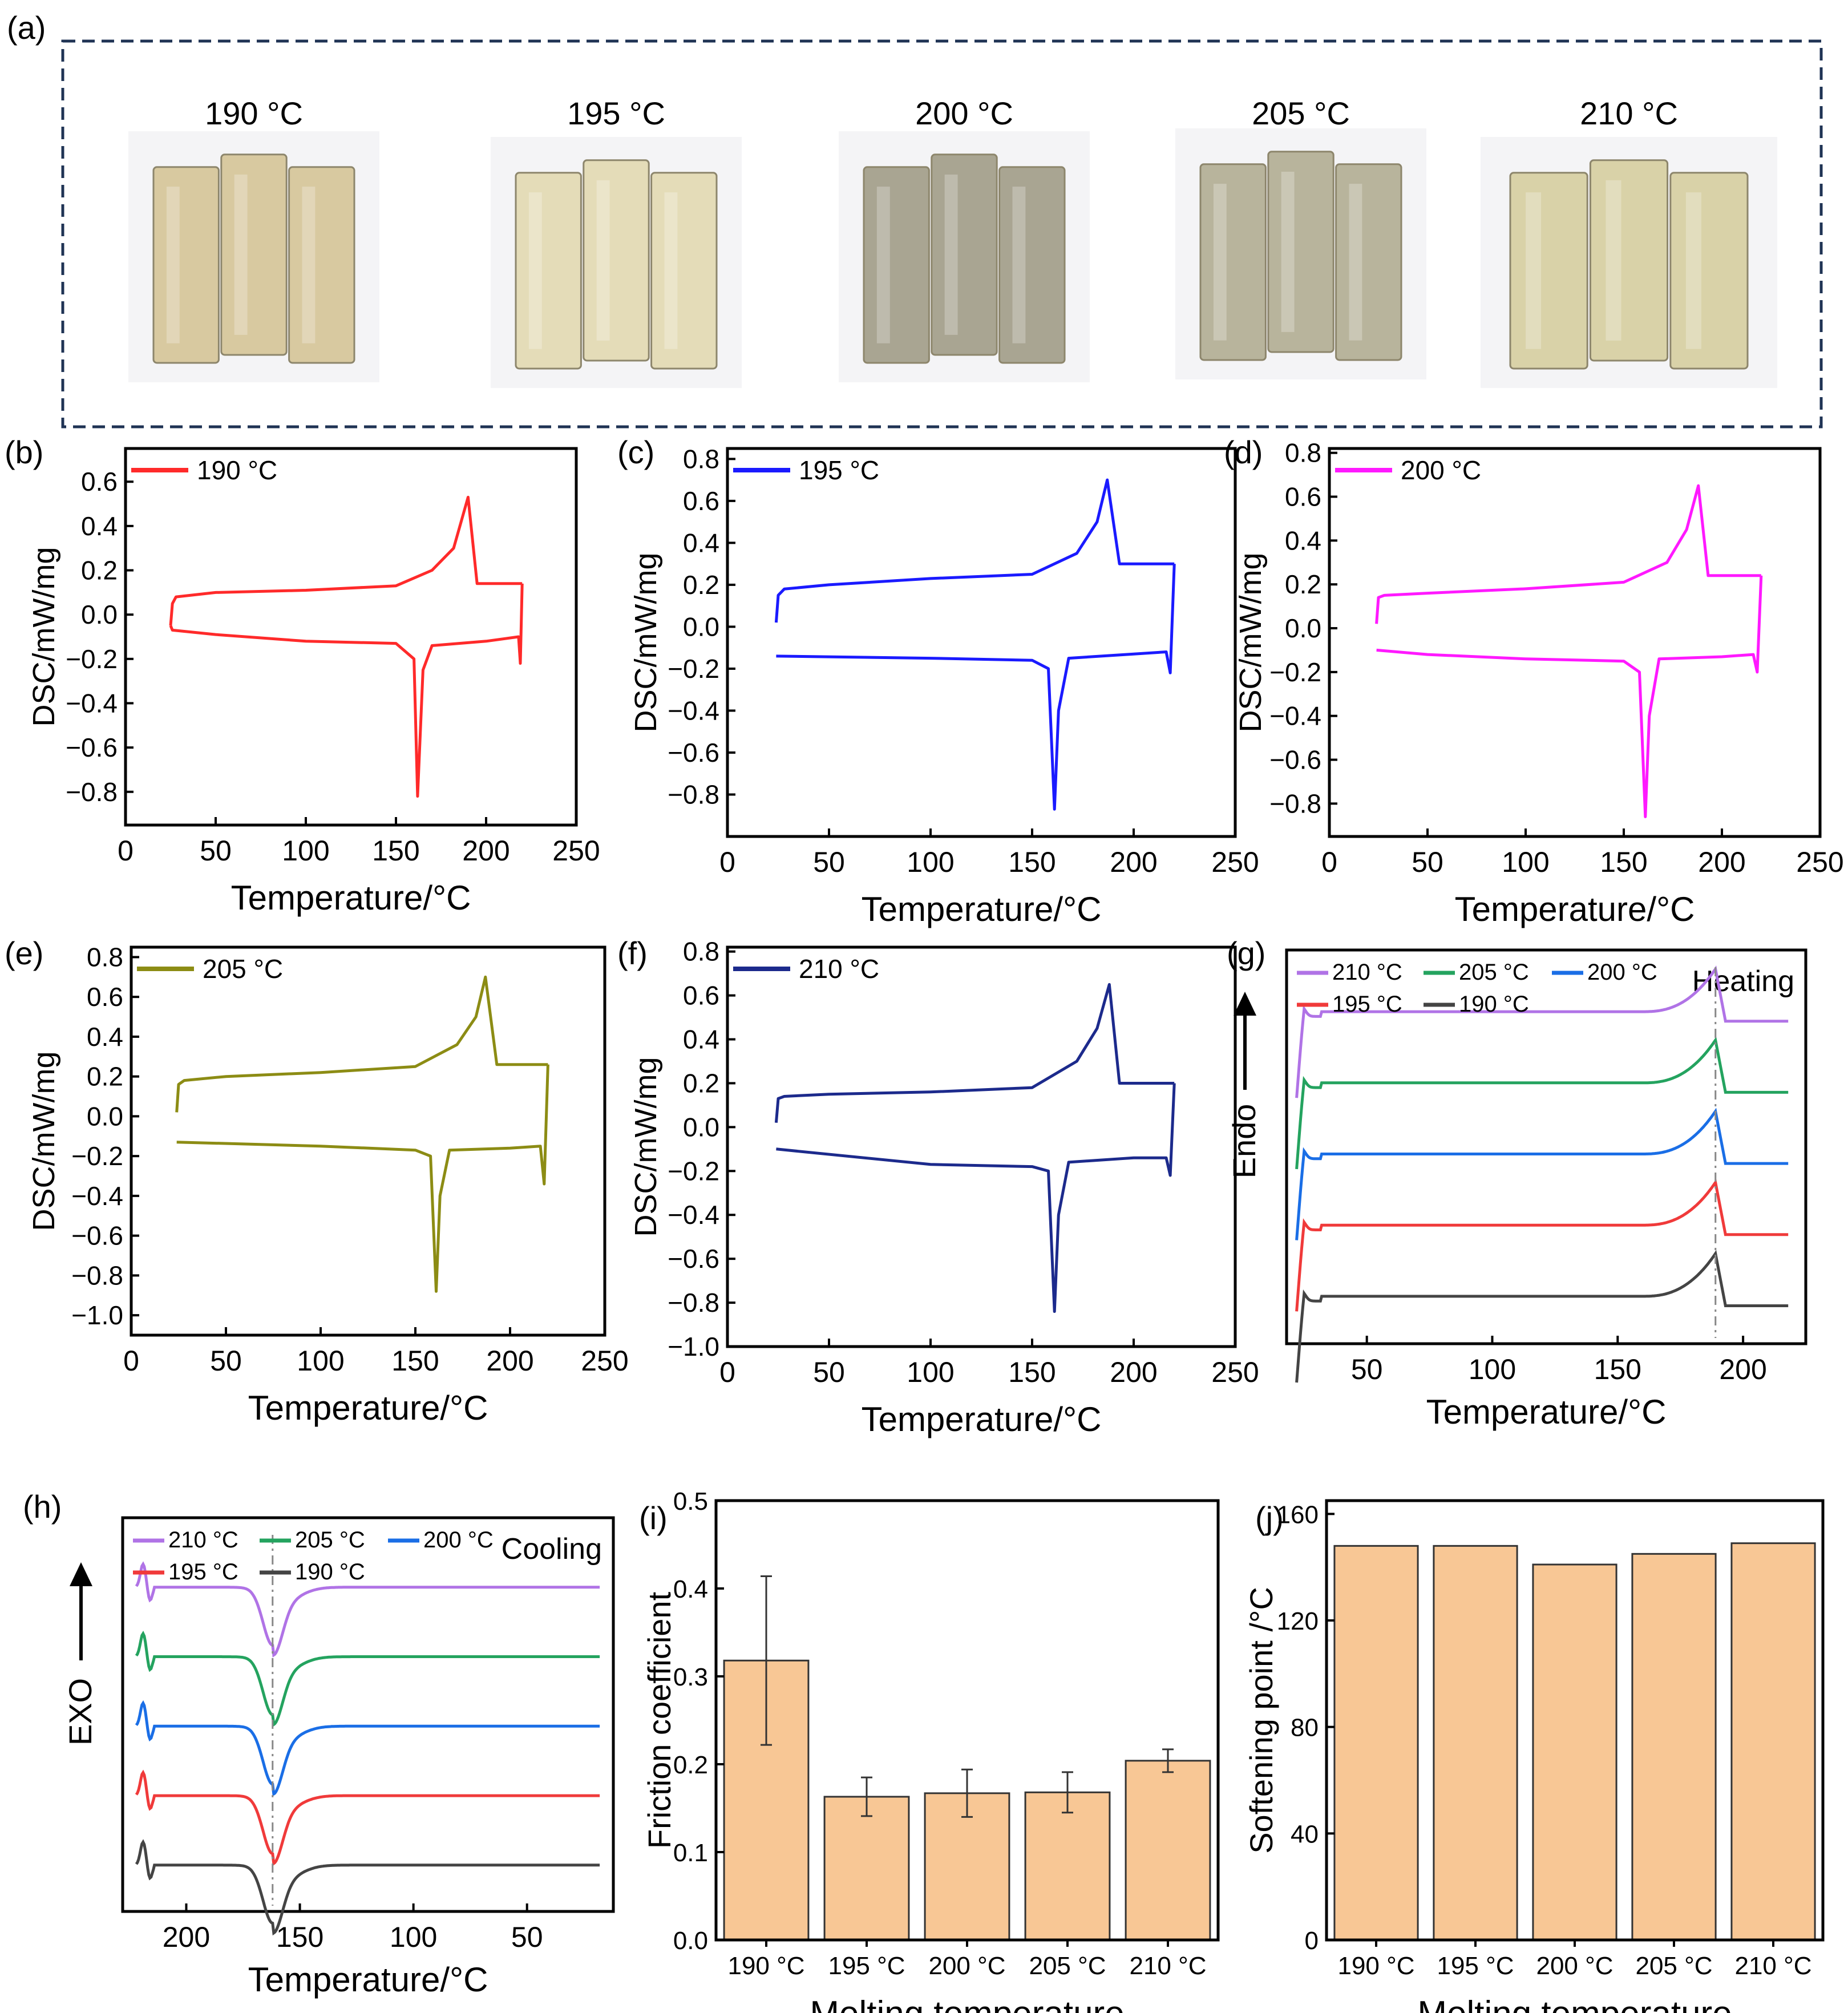 The image size is (1848, 2013). I want to click on sample-photo-4: 210 °C, so click(1629, 242).